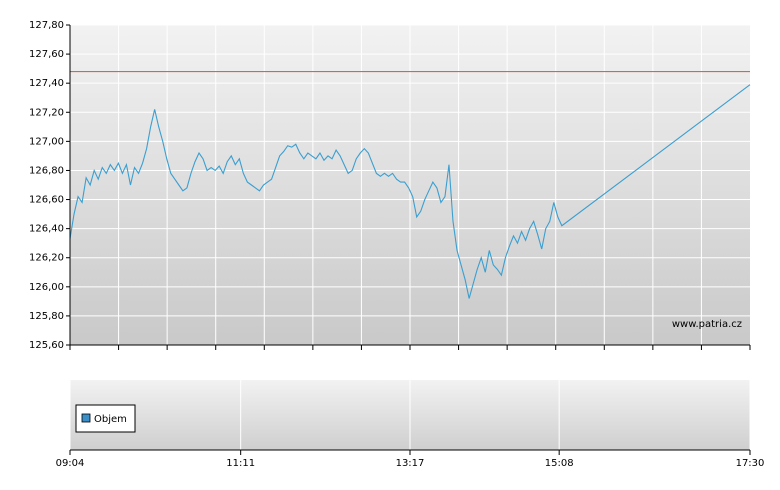 The image size is (780, 490). I want to click on y-tick-label: 126,20, so click(46, 258).